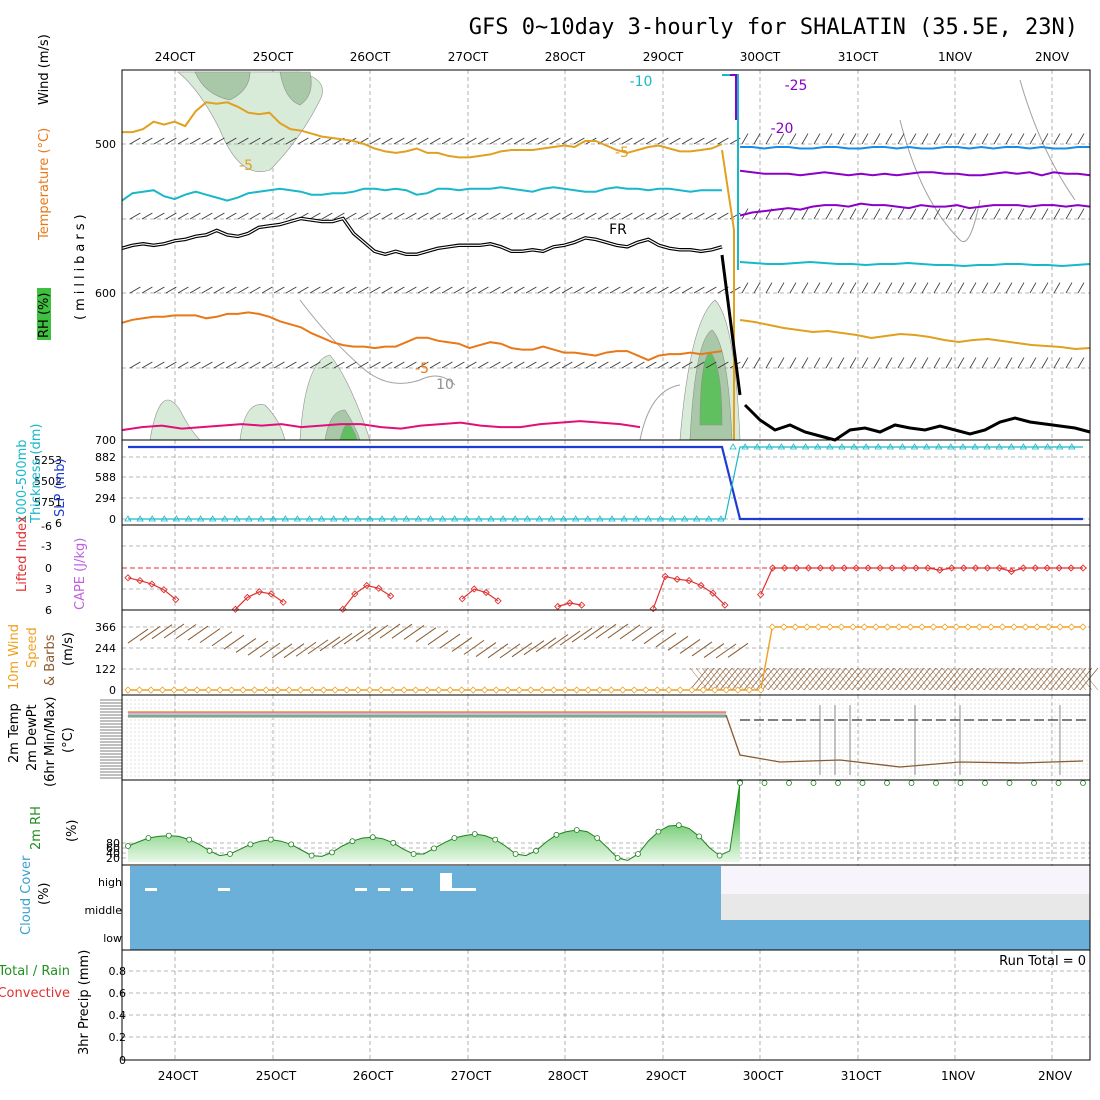 This screenshot has width=1100, height=1100. What do you see at coordinates (60, 487) in the screenshot?
I see `axis-label-slp: SLP (mb)` at bounding box center [60, 487].